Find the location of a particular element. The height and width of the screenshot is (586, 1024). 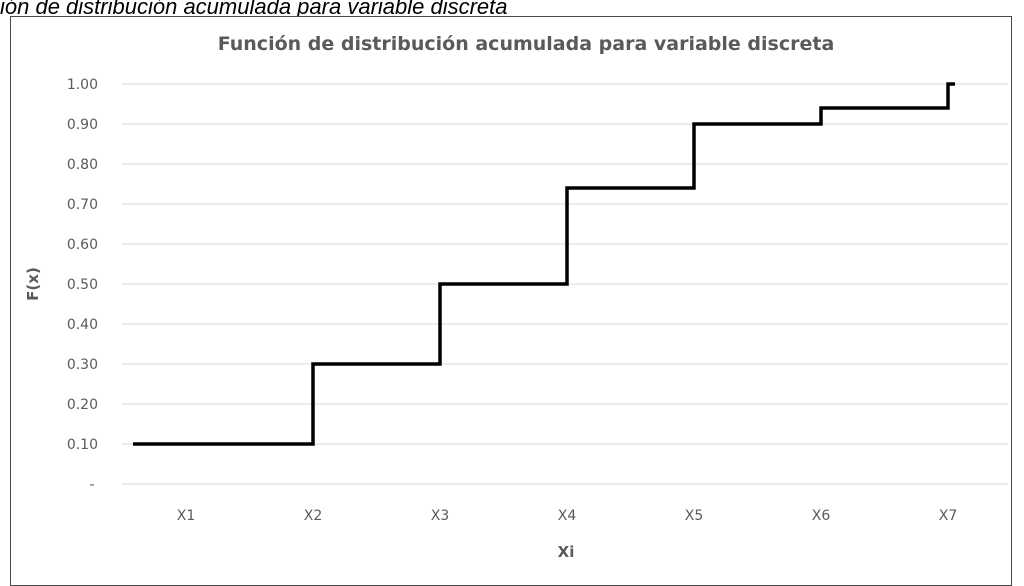

x-tick-label: X2 is located at coordinates (313, 516).